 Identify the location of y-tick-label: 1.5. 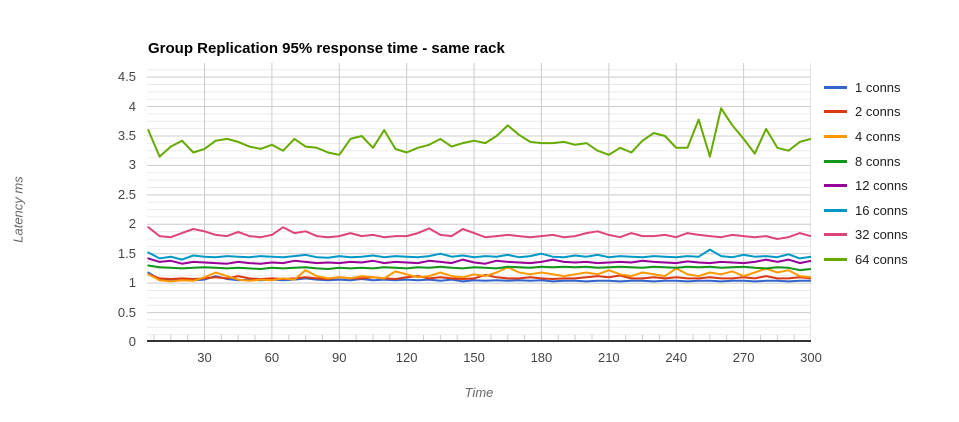
(126, 253).